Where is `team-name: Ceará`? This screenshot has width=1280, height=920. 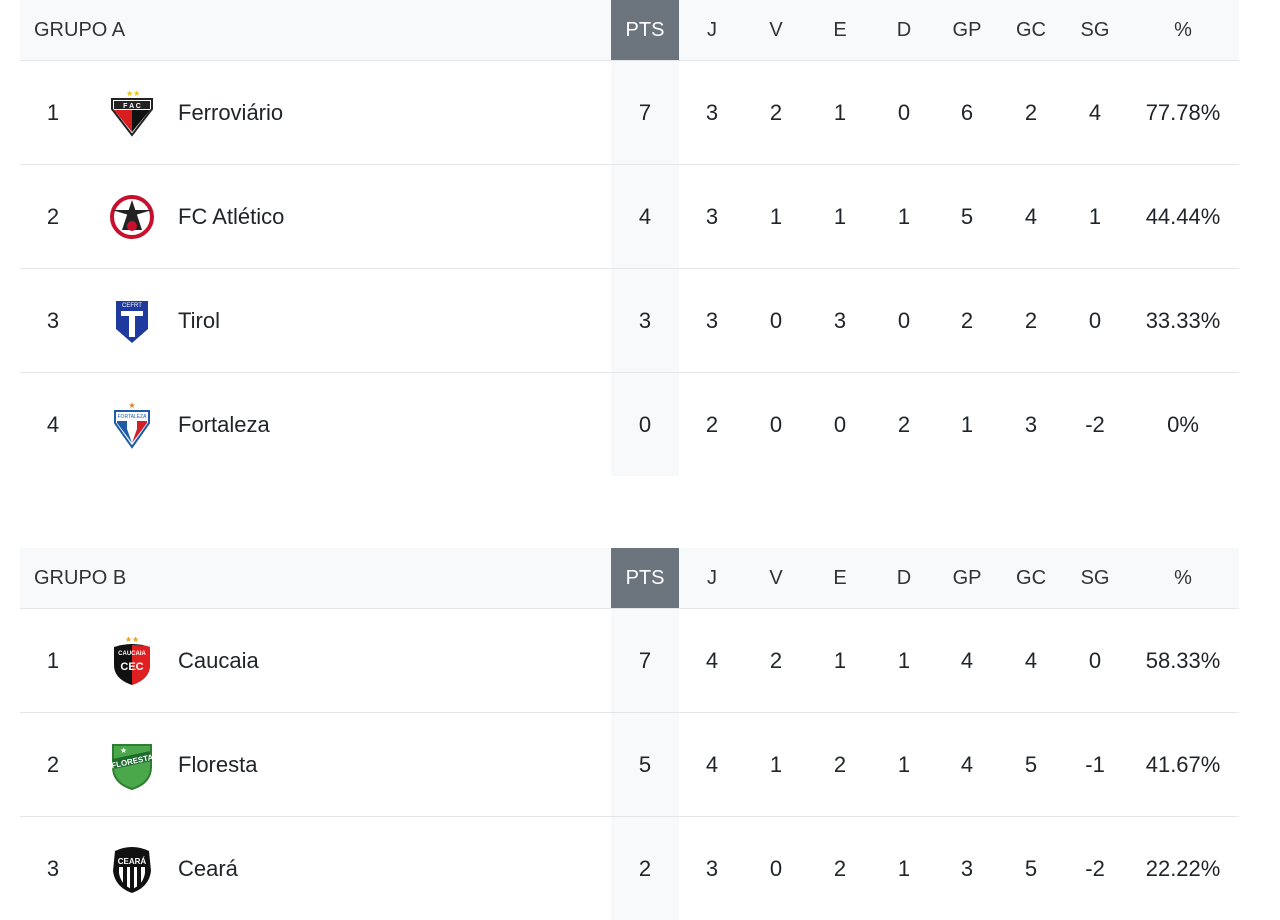
team-name: Ceará is located at coordinates (394, 868).